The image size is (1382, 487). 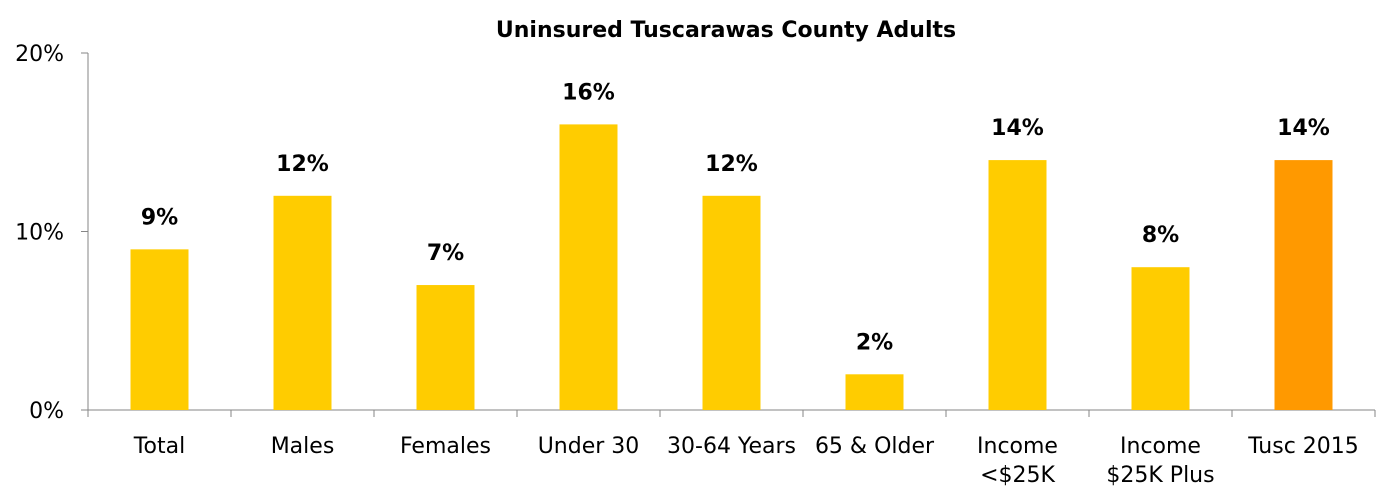 I want to click on data-label: 16%, so click(x=588, y=92).